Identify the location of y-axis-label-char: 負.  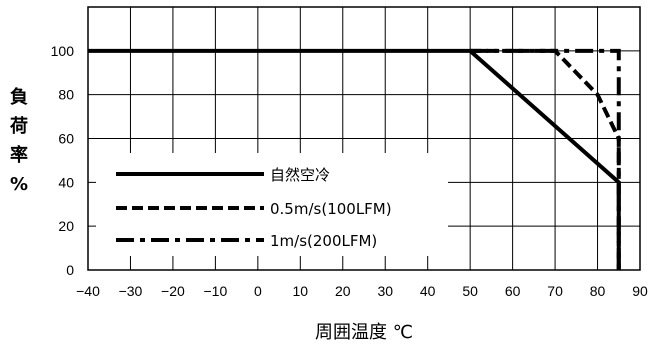
(19, 97).